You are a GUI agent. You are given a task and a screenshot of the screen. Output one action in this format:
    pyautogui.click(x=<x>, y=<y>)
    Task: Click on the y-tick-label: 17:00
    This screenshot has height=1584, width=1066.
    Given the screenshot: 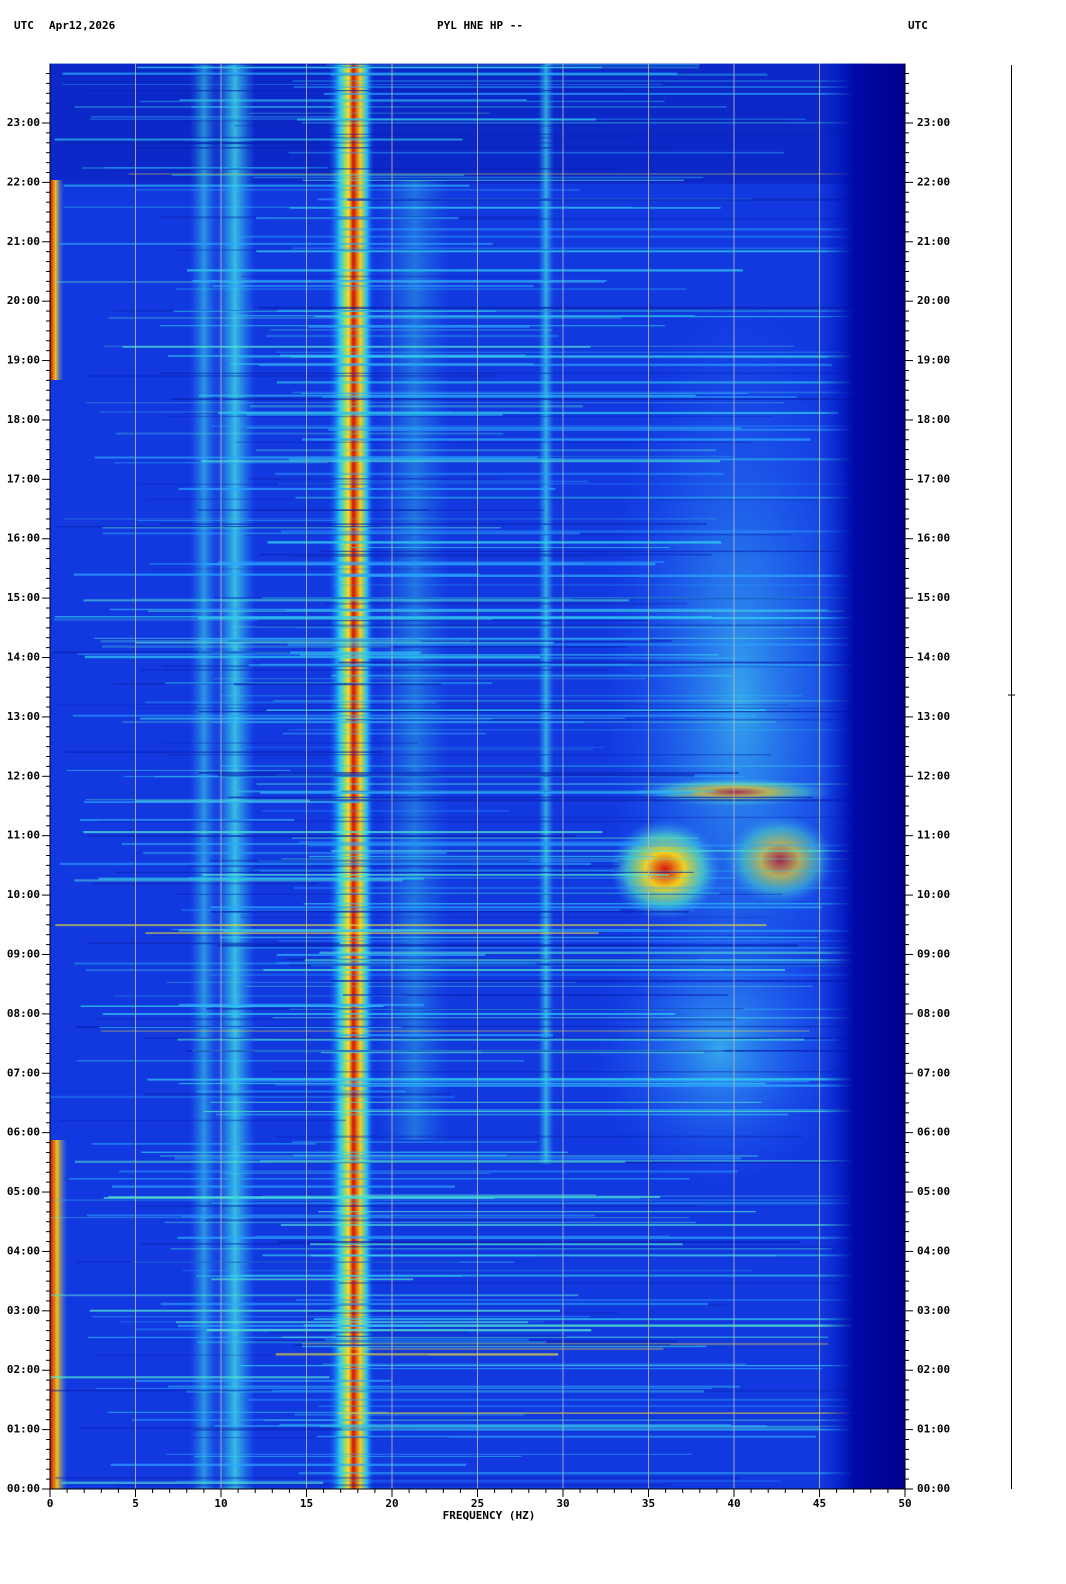 What is the action you would take?
    pyautogui.click(x=23, y=478)
    